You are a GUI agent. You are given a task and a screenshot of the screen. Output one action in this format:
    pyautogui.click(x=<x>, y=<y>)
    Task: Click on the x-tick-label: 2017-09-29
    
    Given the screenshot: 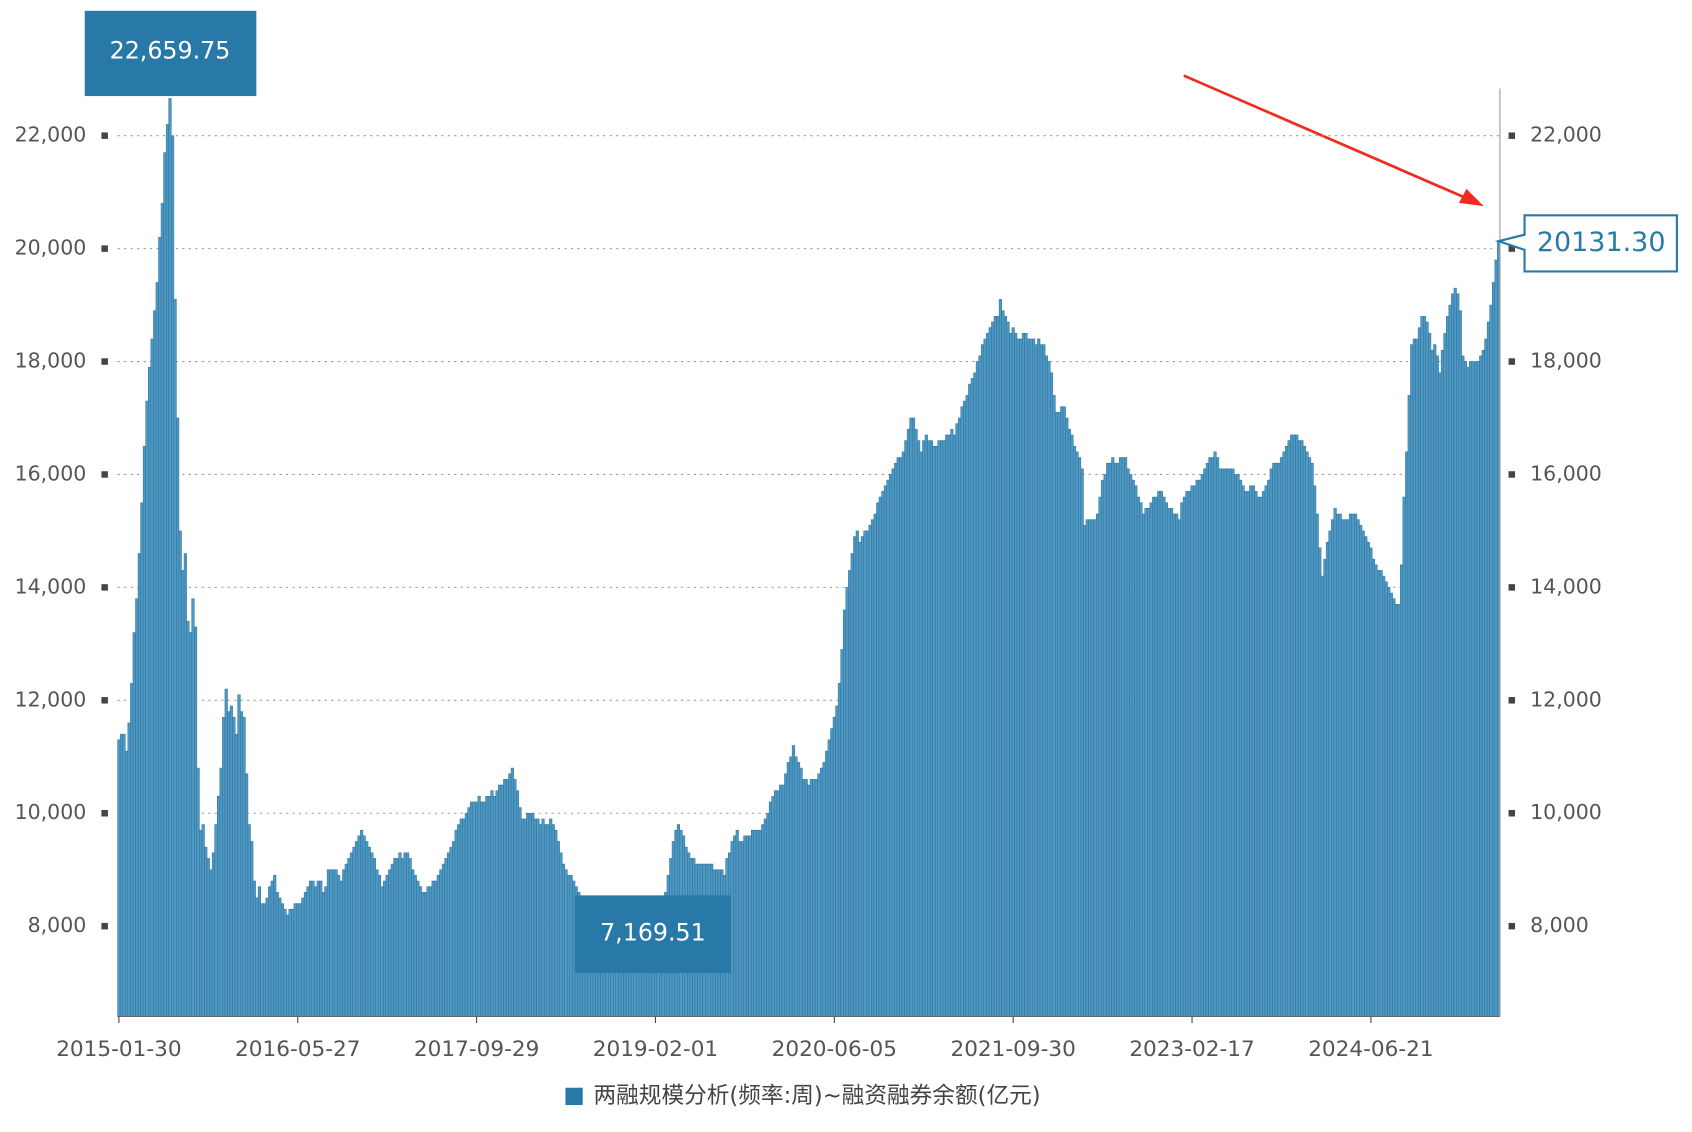 What is the action you would take?
    pyautogui.click(x=476, y=1049)
    